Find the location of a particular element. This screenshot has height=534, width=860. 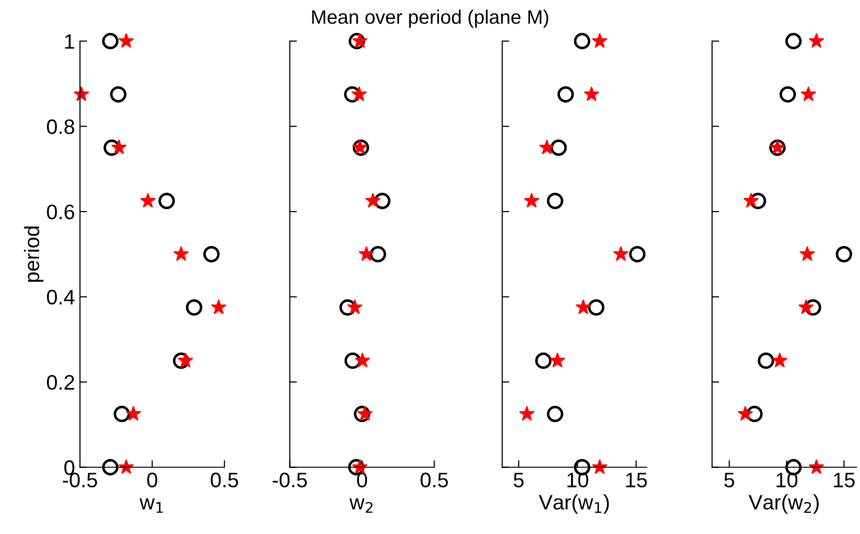

x-axis-title: Var(w$_{2}$) is located at coordinates (783, 504).